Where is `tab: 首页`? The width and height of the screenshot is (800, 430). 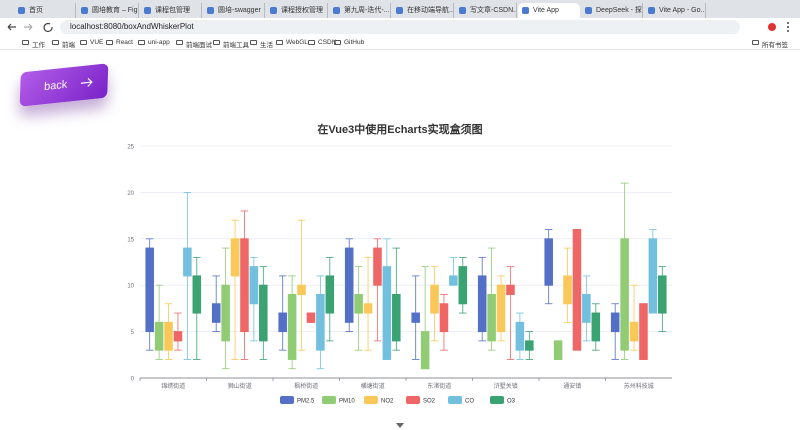 tab: 首页 is located at coordinates (45, 10).